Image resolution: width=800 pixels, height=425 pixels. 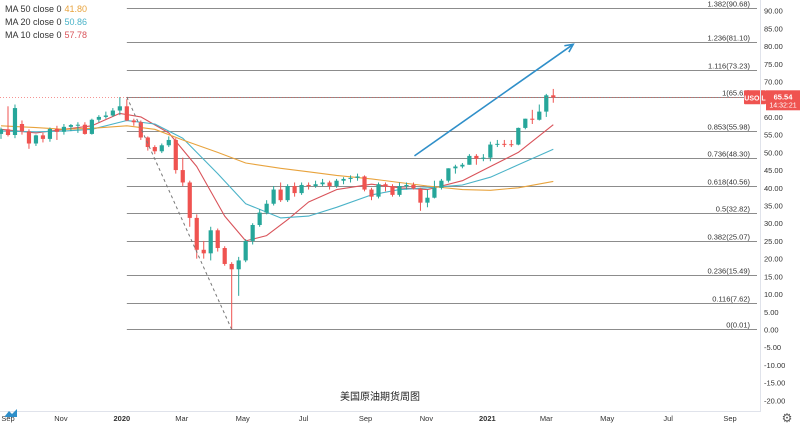 What do you see at coordinates (33, 22) in the screenshot?
I see `legend-ma20-label: MA 20 close 0` at bounding box center [33, 22].